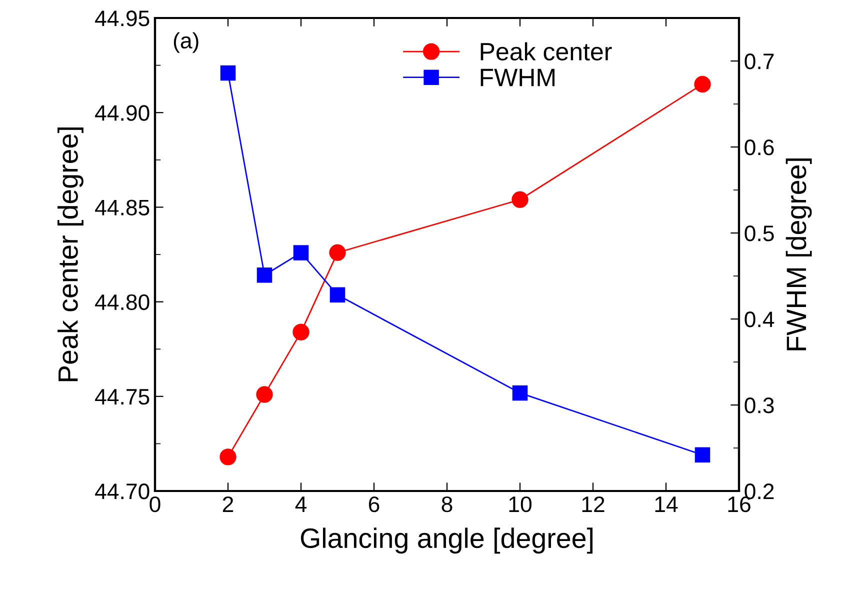 Image resolution: width=843 pixels, height=596 pixels. I want to click on y2-tick-label: 0.5, so click(759, 234).